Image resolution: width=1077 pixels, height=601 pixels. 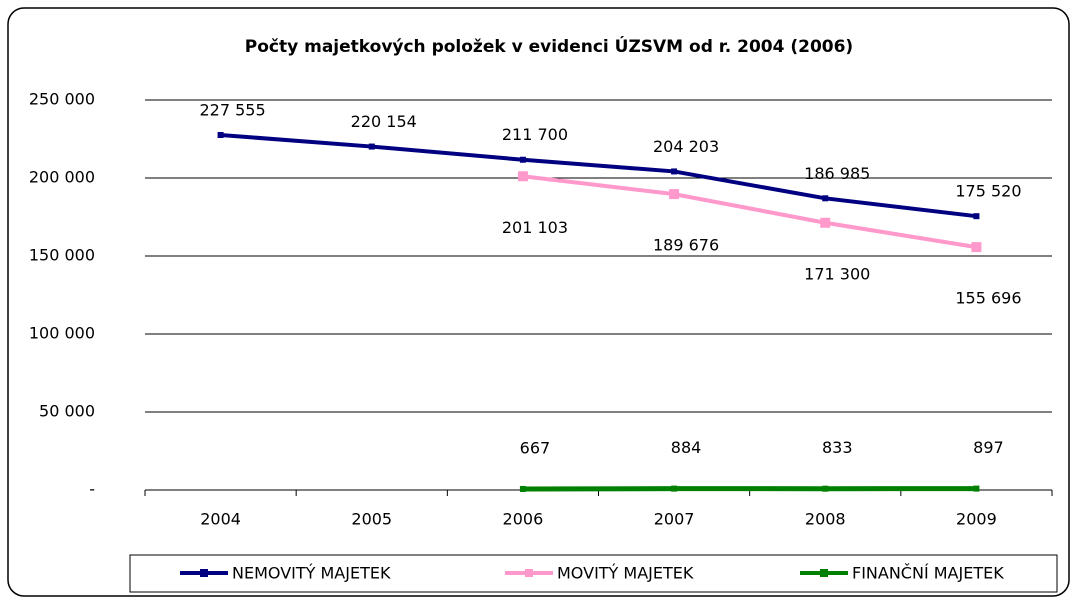 I want to click on x-tick-label: 2007, so click(x=674, y=519).